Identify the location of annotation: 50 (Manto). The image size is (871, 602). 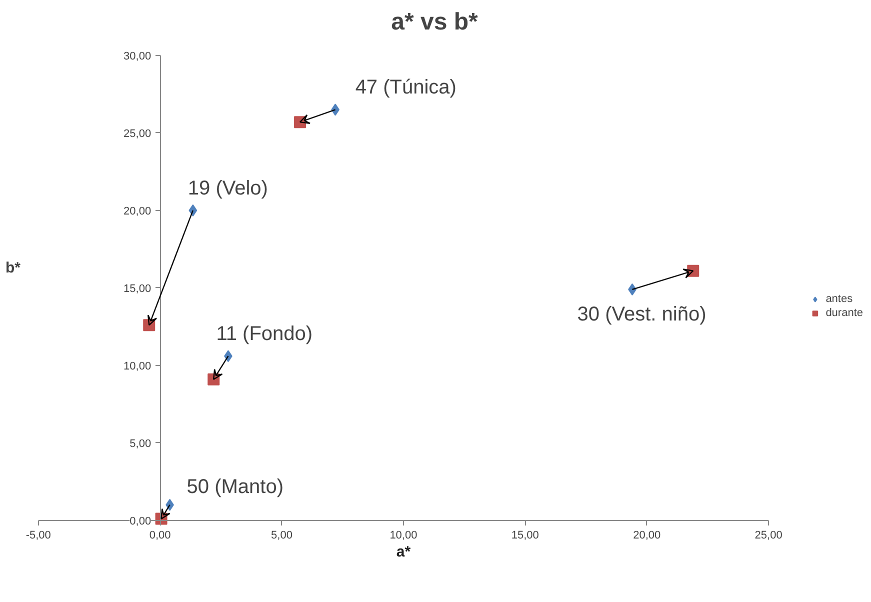
(235, 487).